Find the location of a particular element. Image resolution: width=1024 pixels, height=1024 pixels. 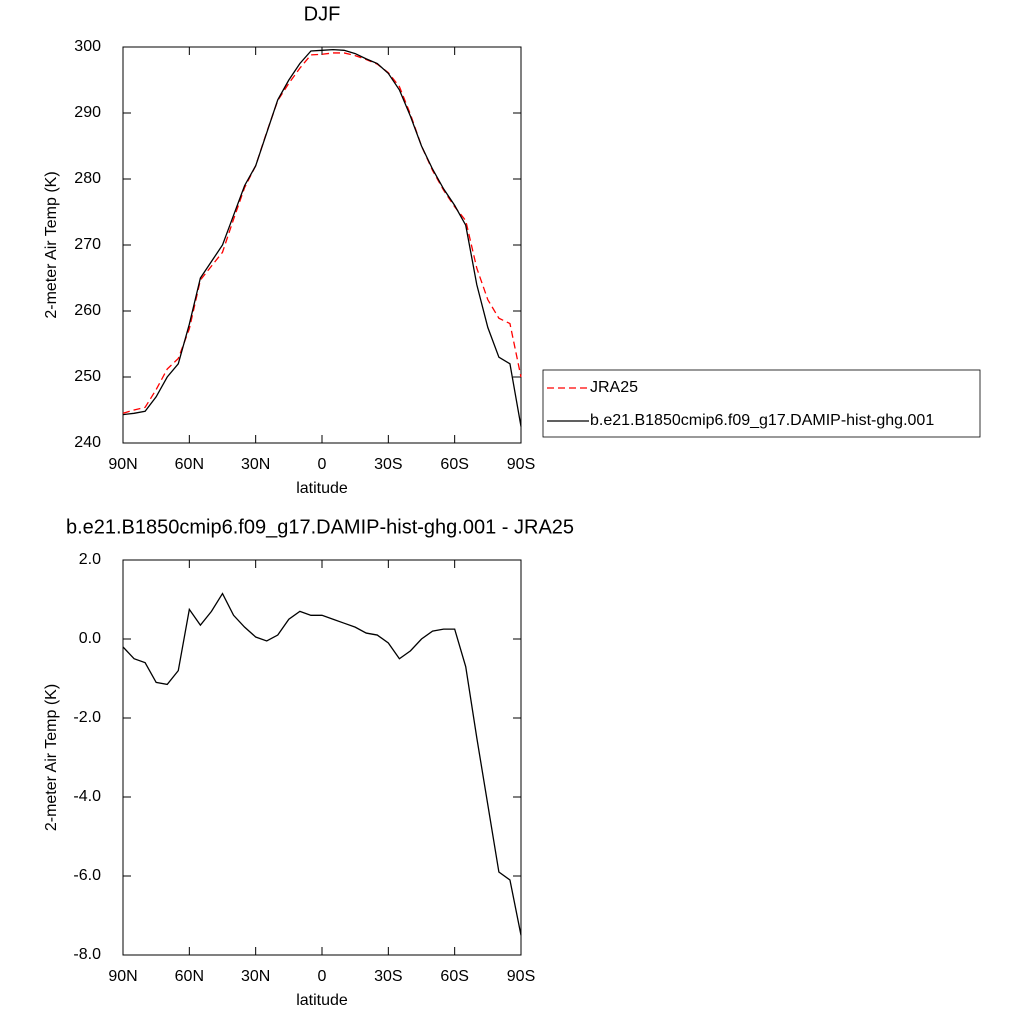

legend-label: JRA25 is located at coordinates (614, 387).